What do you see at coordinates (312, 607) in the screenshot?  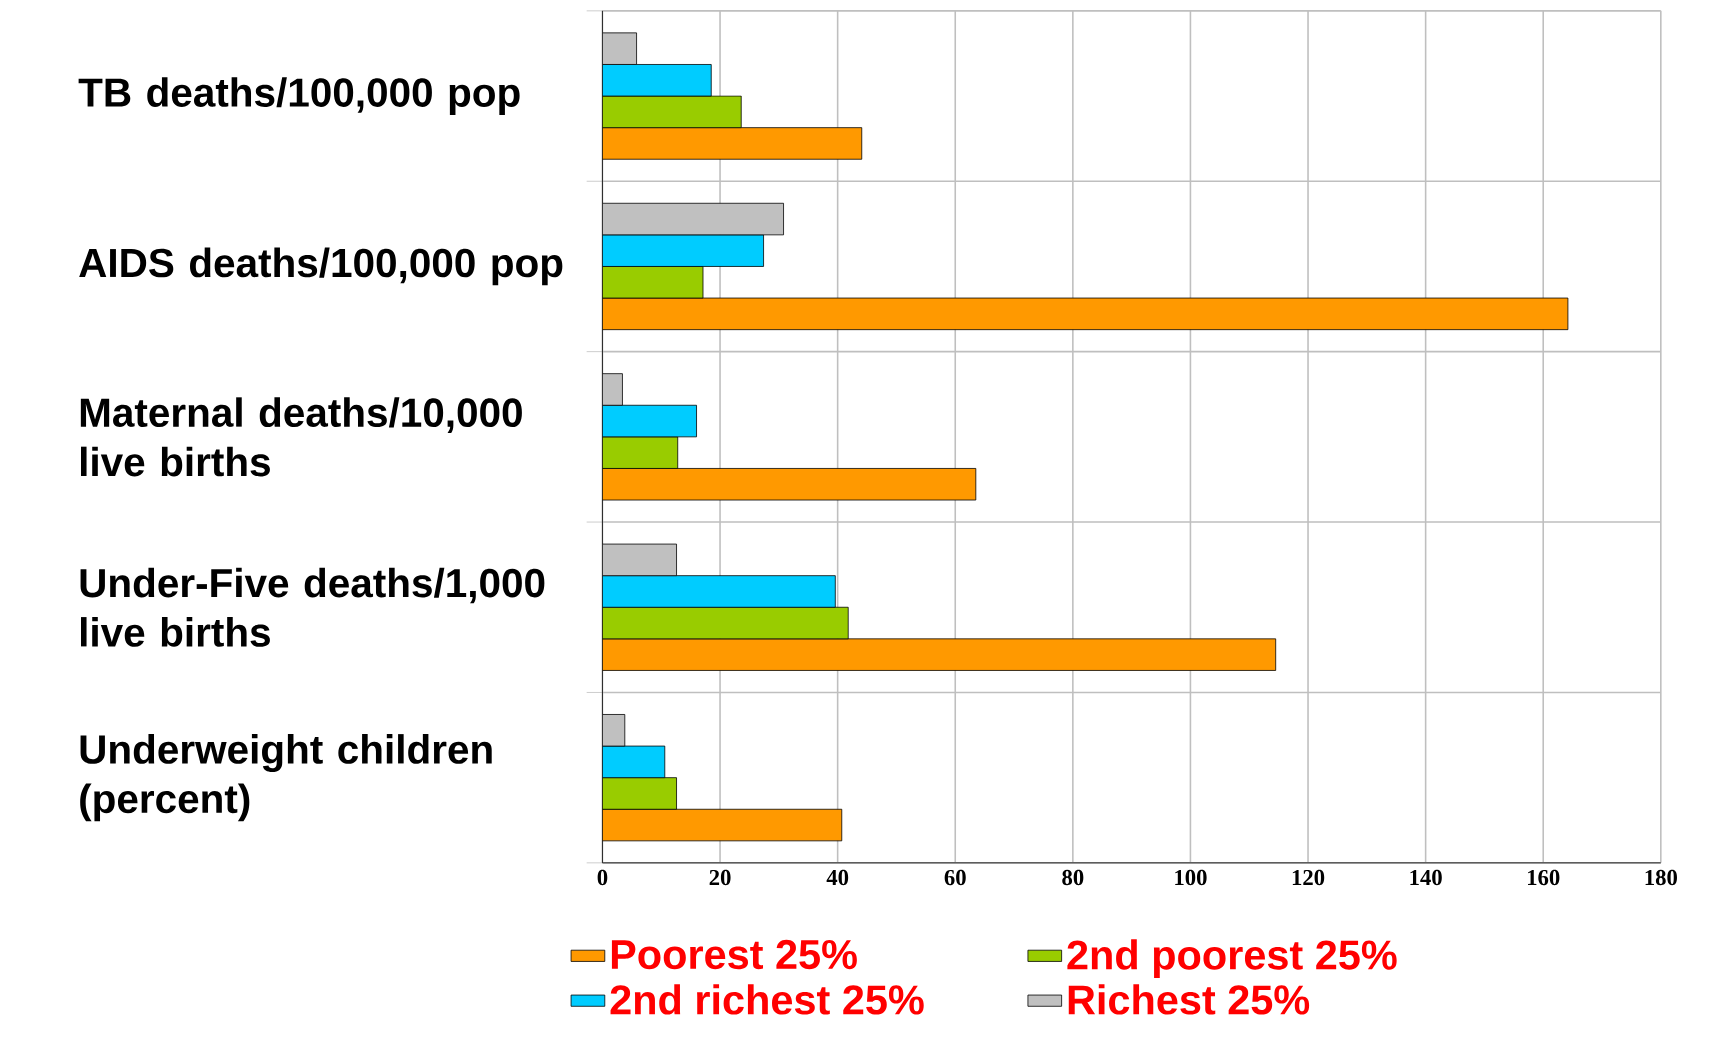 I see `y-tick-label: Under-Five deaths/1,000 live births` at bounding box center [312, 607].